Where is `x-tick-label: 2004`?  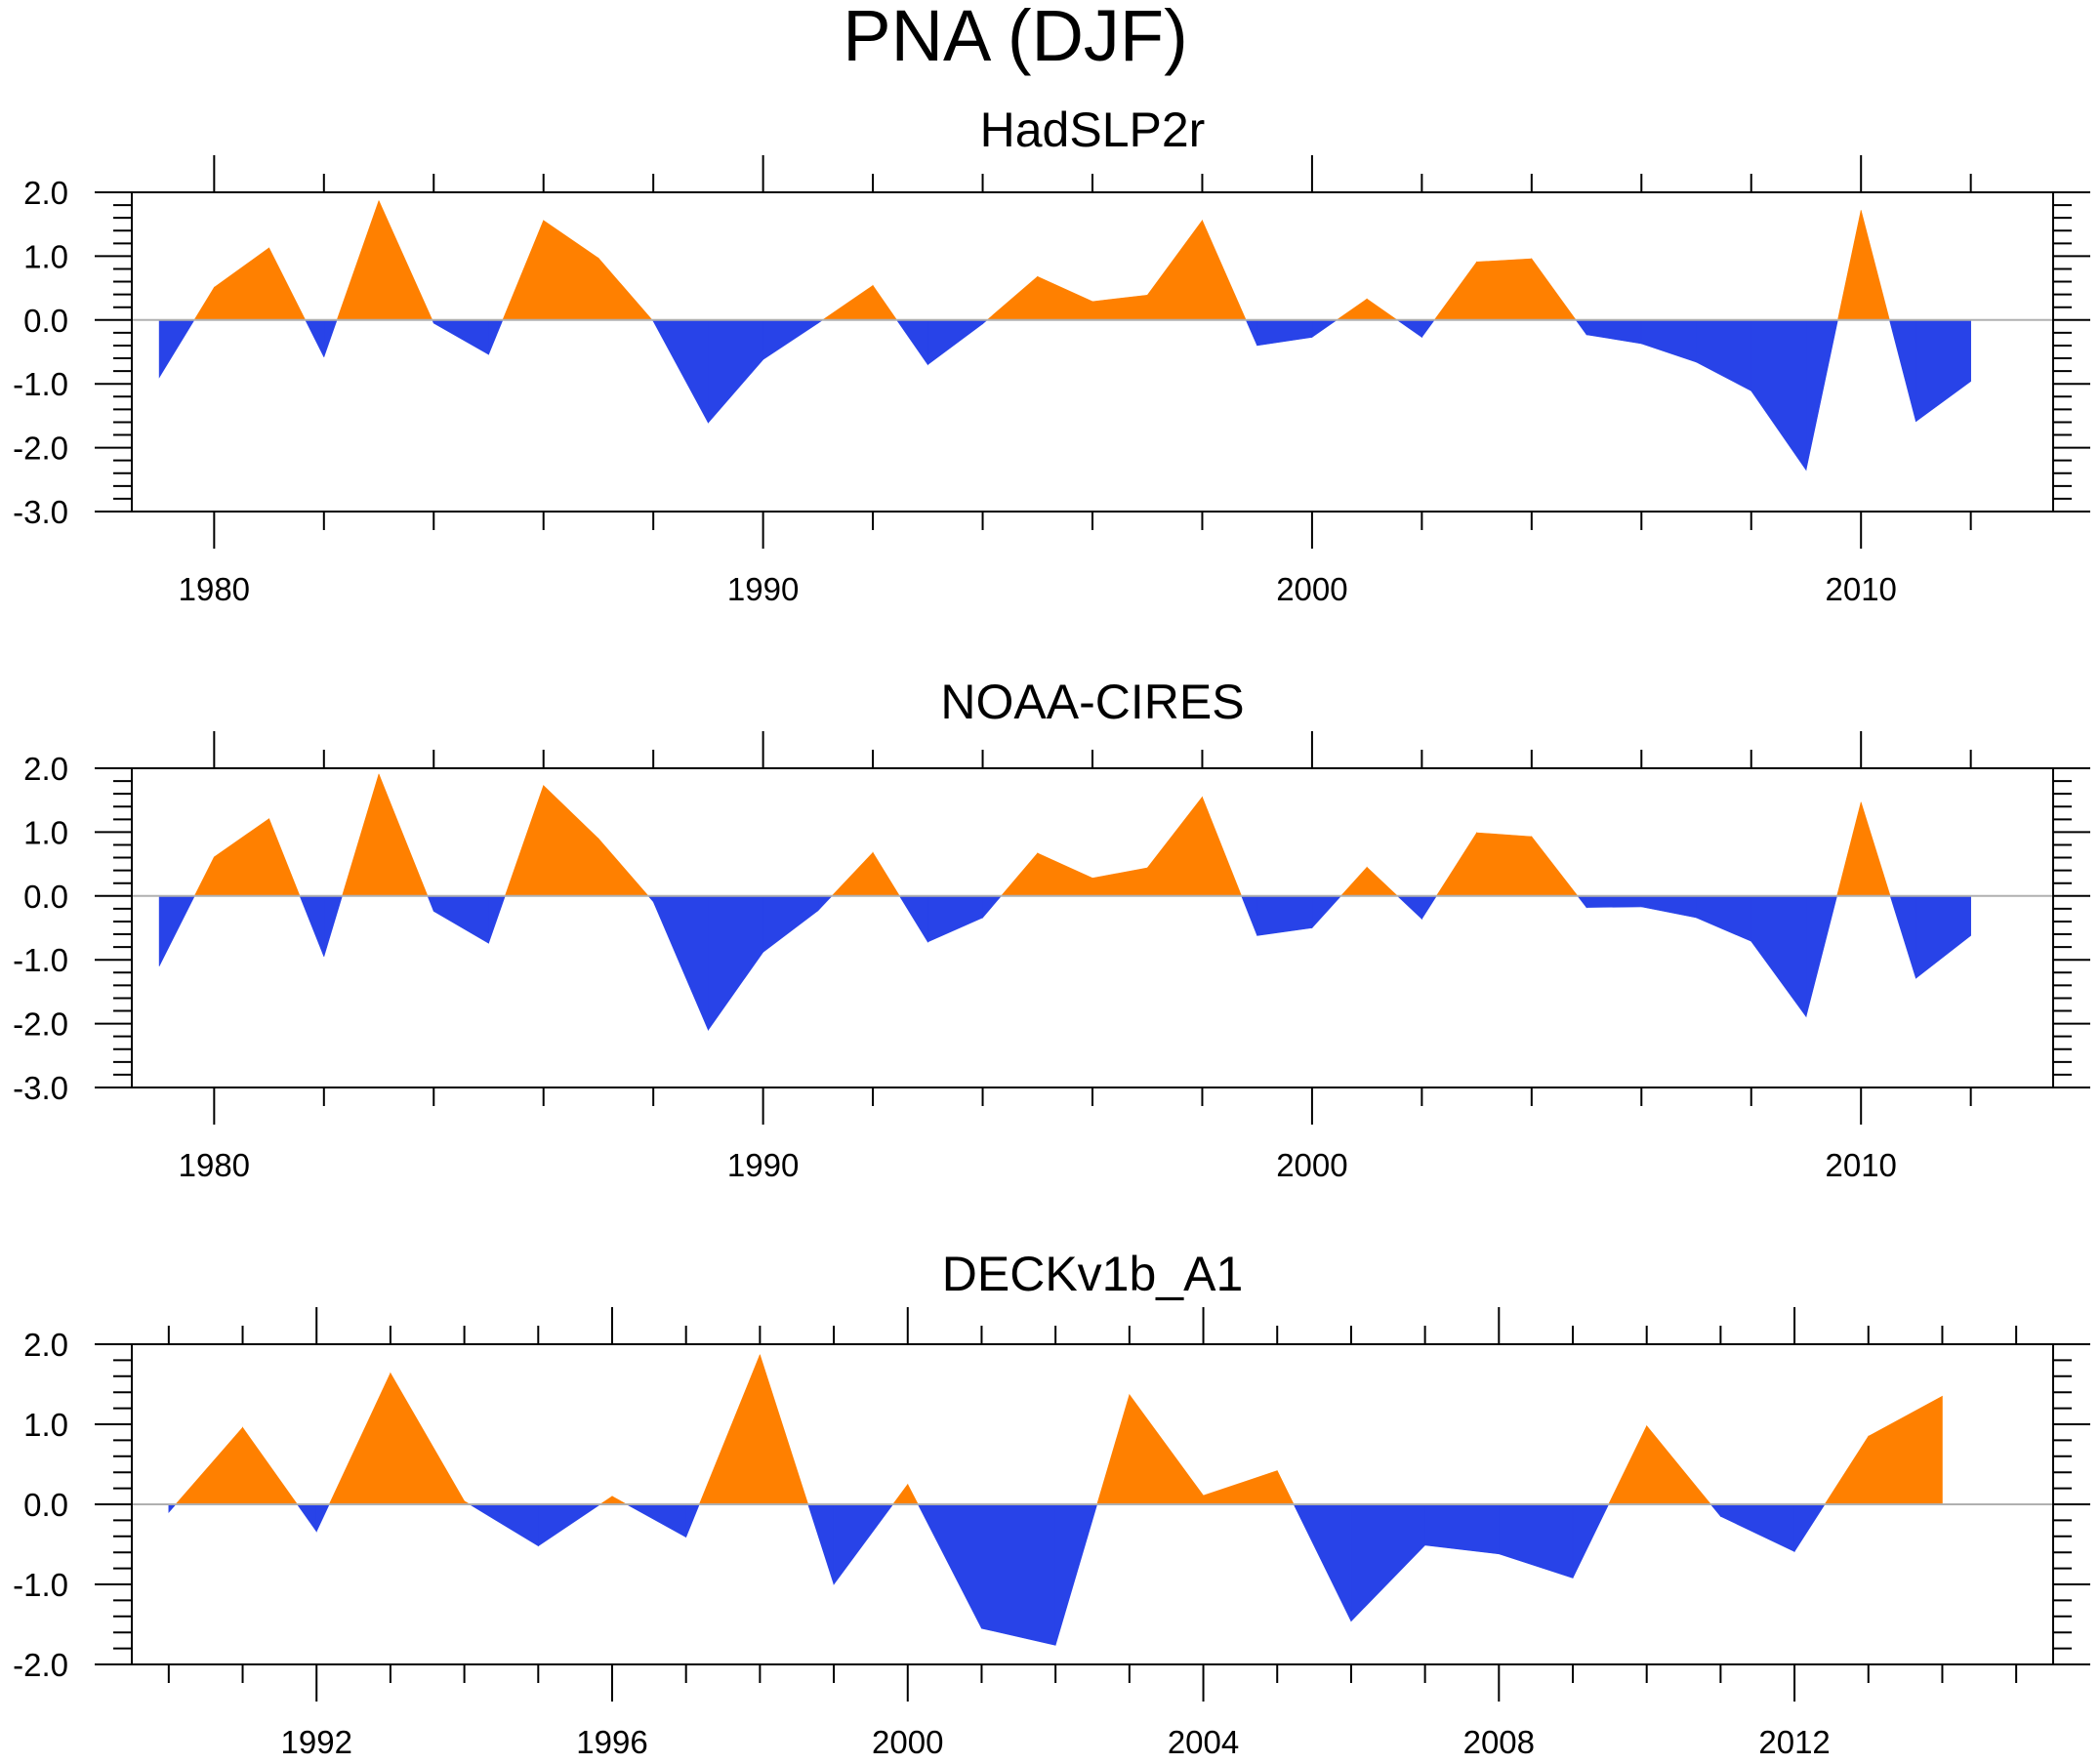
x-tick-label: 2004 is located at coordinates (1203, 1742).